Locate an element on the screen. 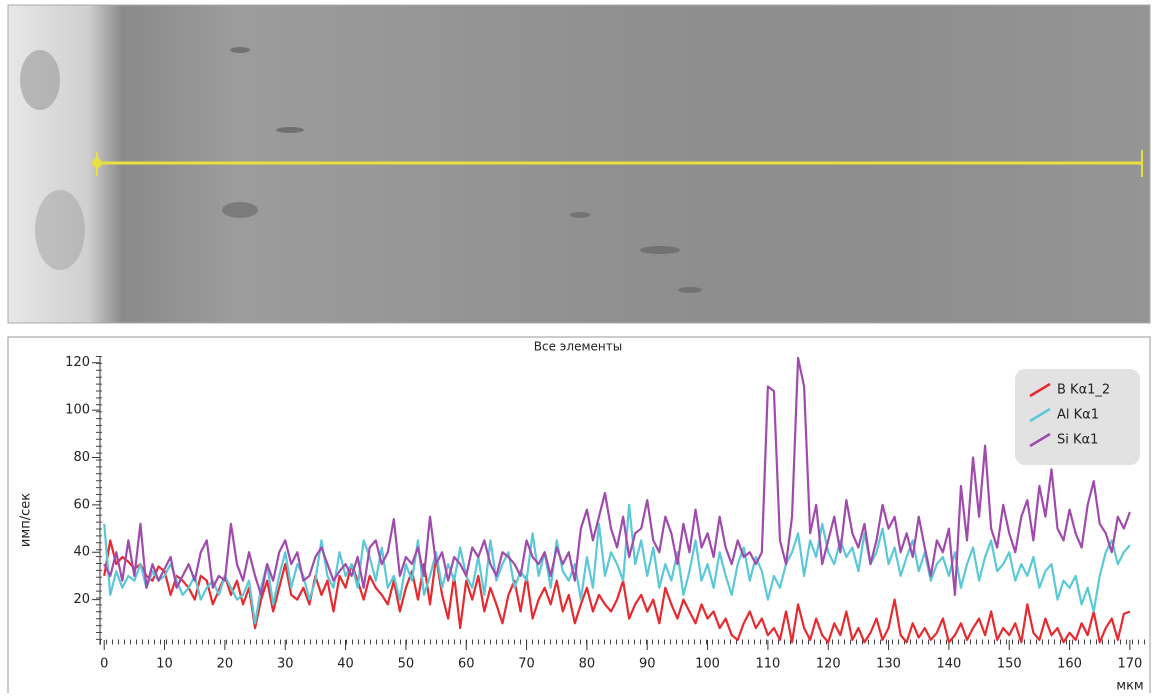 This screenshot has width=1155, height=697. y-axis-label: имп/сек is located at coordinates (26, 520).